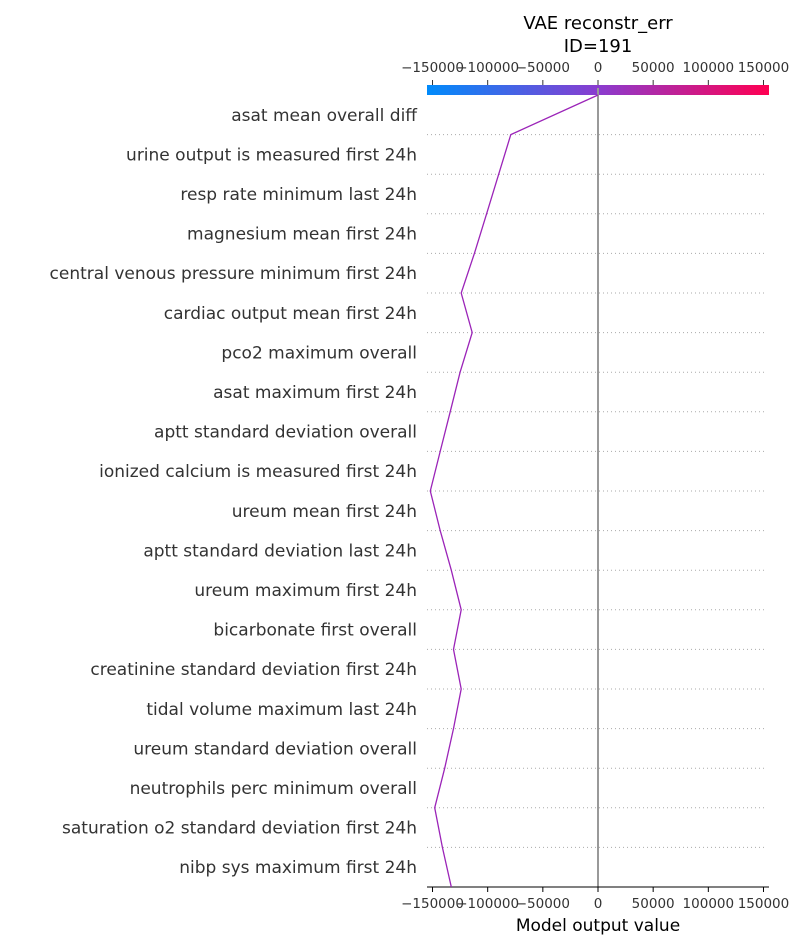 This screenshot has width=800, height=950. I want to click on feature-label: urine output is measured first 24h, so click(271, 155).